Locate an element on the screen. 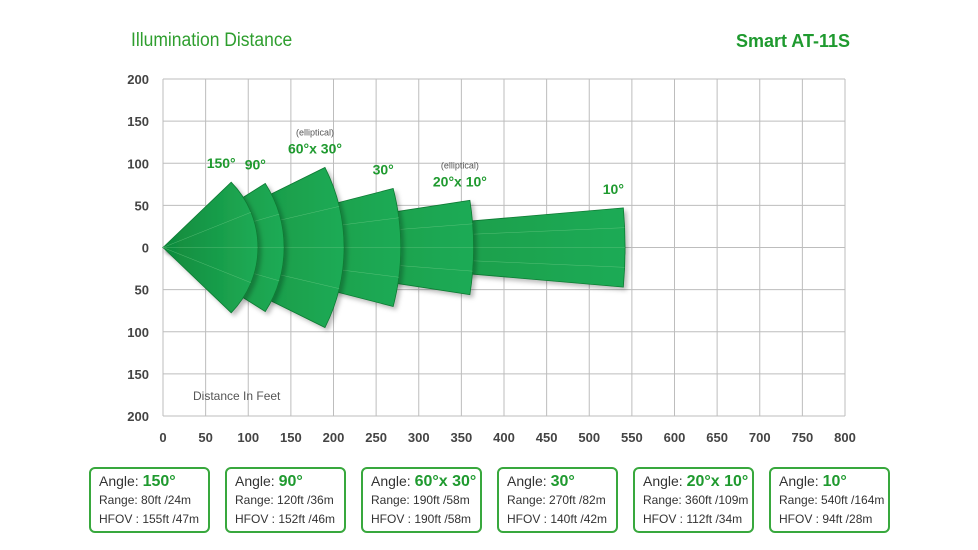 The height and width of the screenshot is (550, 978). hfov-text: HFOV : 190ft /58m is located at coordinates (421, 519).